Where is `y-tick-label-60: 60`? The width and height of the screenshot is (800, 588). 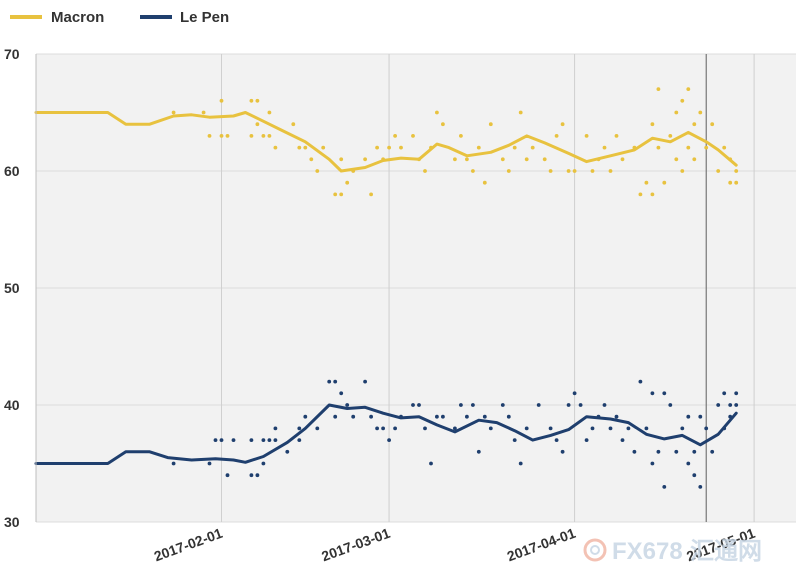 y-tick-label-60: 60 is located at coordinates (12, 171).